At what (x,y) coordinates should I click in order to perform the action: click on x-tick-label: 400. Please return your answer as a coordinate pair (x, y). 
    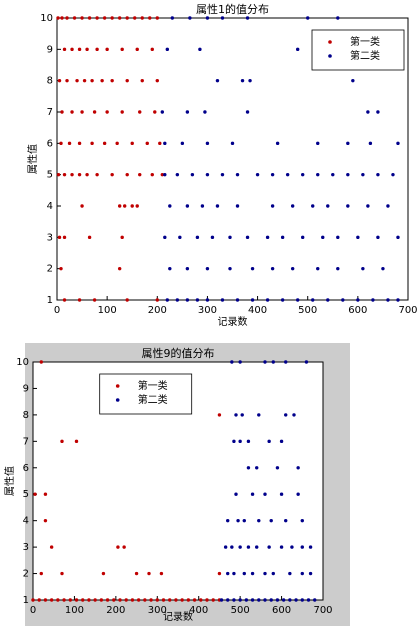
    Looking at the image, I should click on (198, 610).